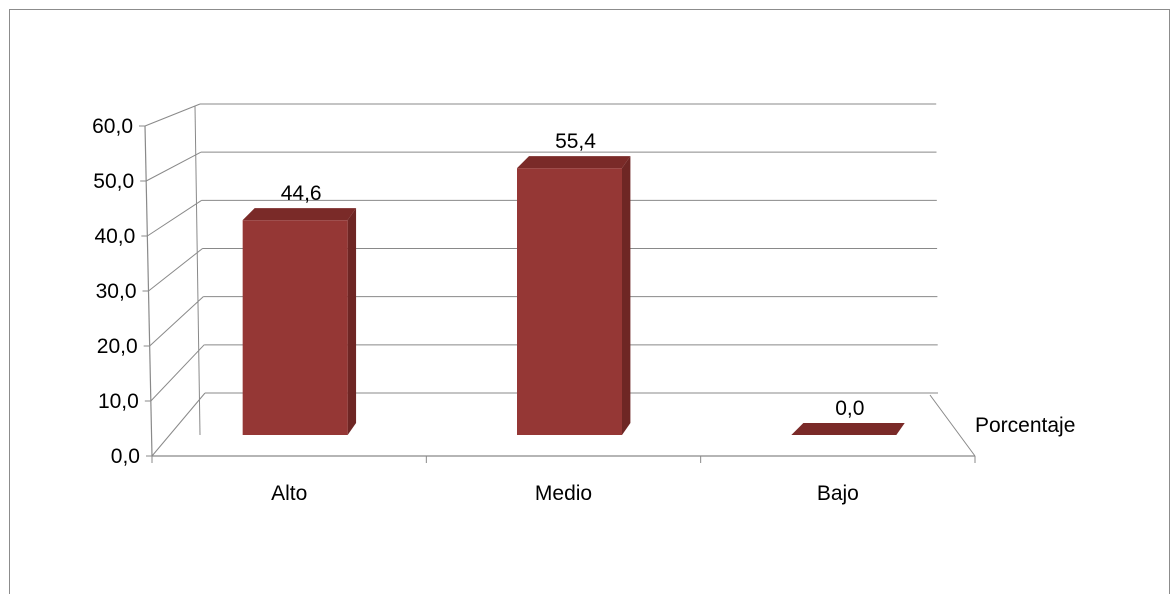 Image resolution: width=1170 pixels, height=599 pixels. What do you see at coordinates (1025, 425) in the screenshot?
I see `legend-series-label: Porcentaje` at bounding box center [1025, 425].